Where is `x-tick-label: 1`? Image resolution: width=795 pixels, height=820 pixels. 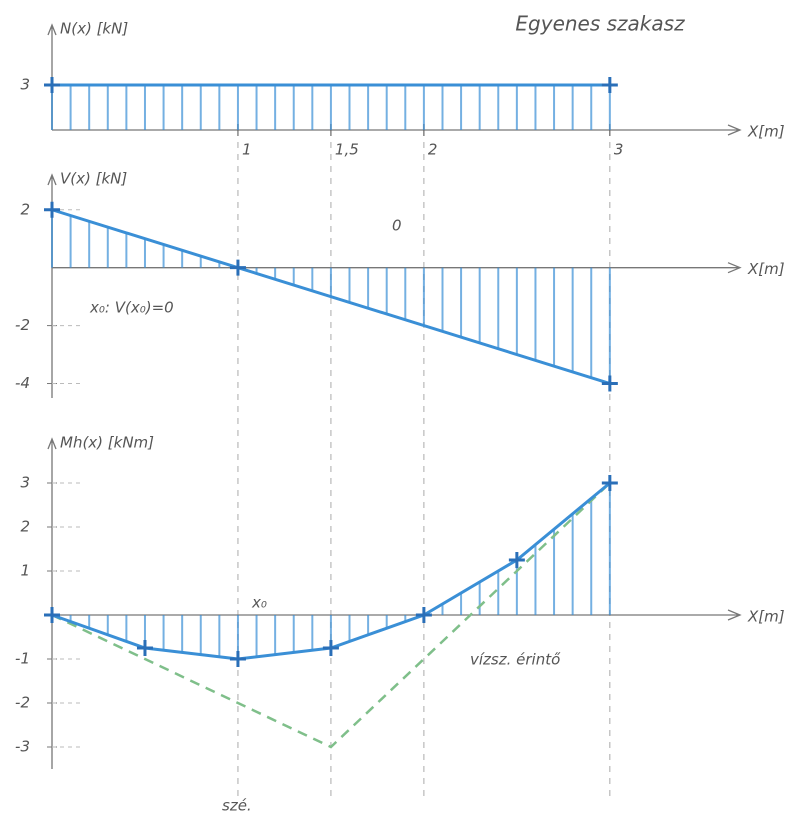 x-tick-label: 1 is located at coordinates (247, 150).